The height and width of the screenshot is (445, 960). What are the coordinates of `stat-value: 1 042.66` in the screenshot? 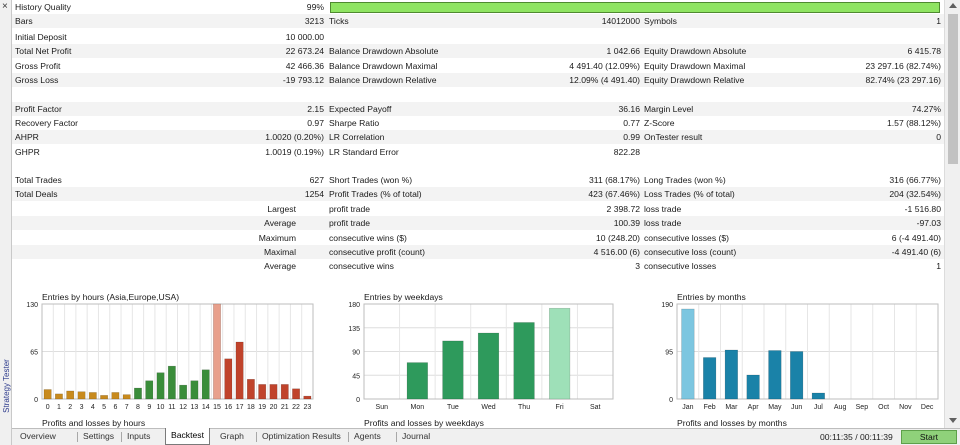 It's located at (623, 51).